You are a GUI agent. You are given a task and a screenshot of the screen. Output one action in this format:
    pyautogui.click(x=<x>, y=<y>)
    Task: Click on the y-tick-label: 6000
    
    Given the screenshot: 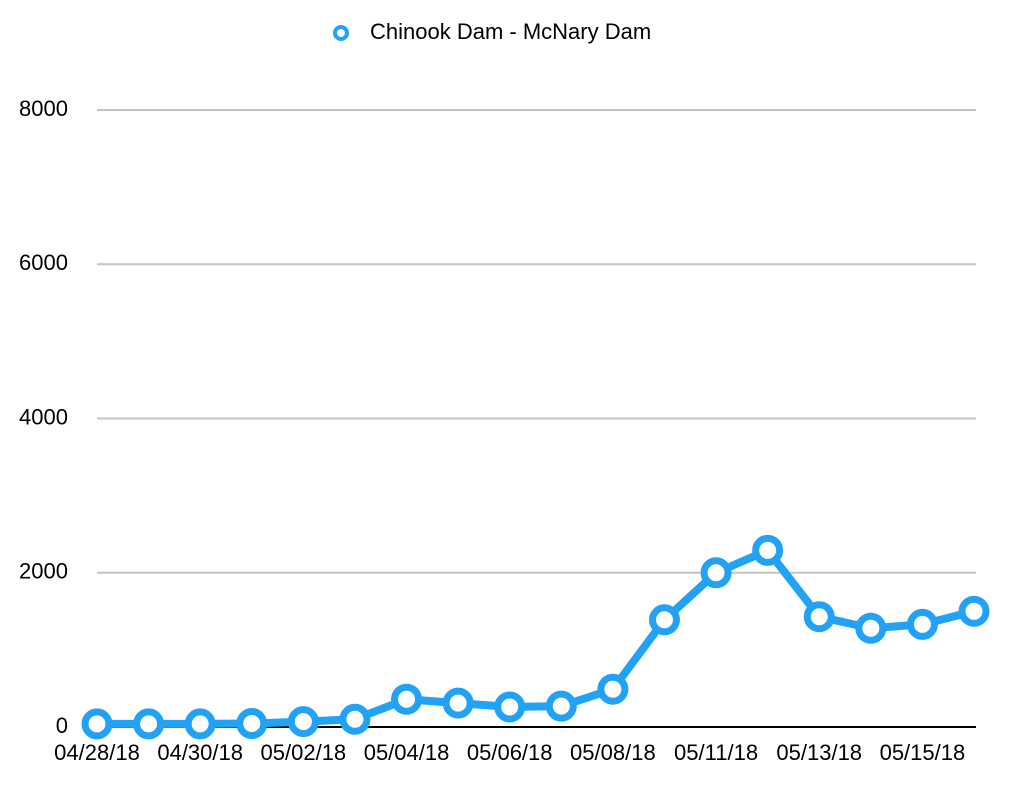 What is the action you would take?
    pyautogui.click(x=43, y=262)
    